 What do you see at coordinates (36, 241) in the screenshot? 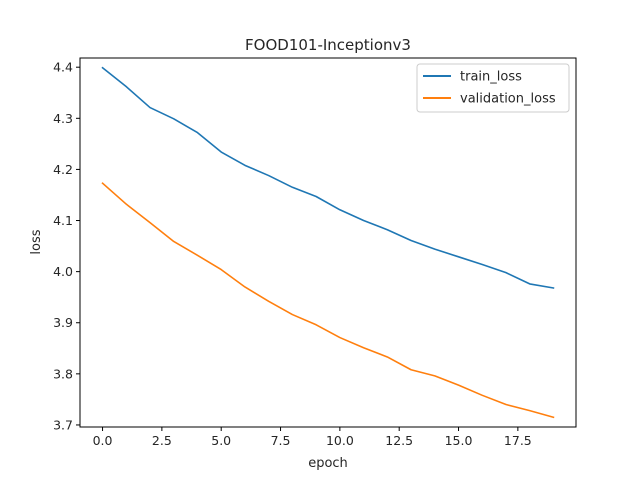
I see `y-axis-title: loss` at bounding box center [36, 241].